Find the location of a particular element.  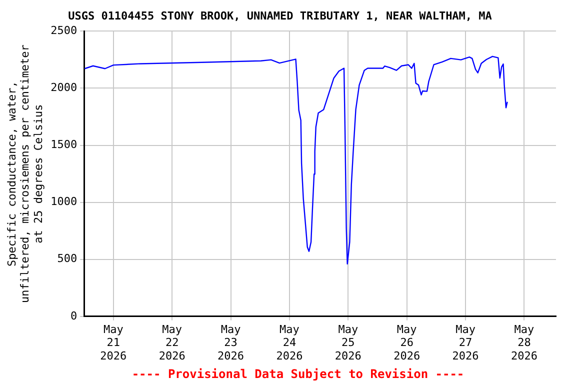

y-tick-label: 1500 is located at coordinates (64, 145).